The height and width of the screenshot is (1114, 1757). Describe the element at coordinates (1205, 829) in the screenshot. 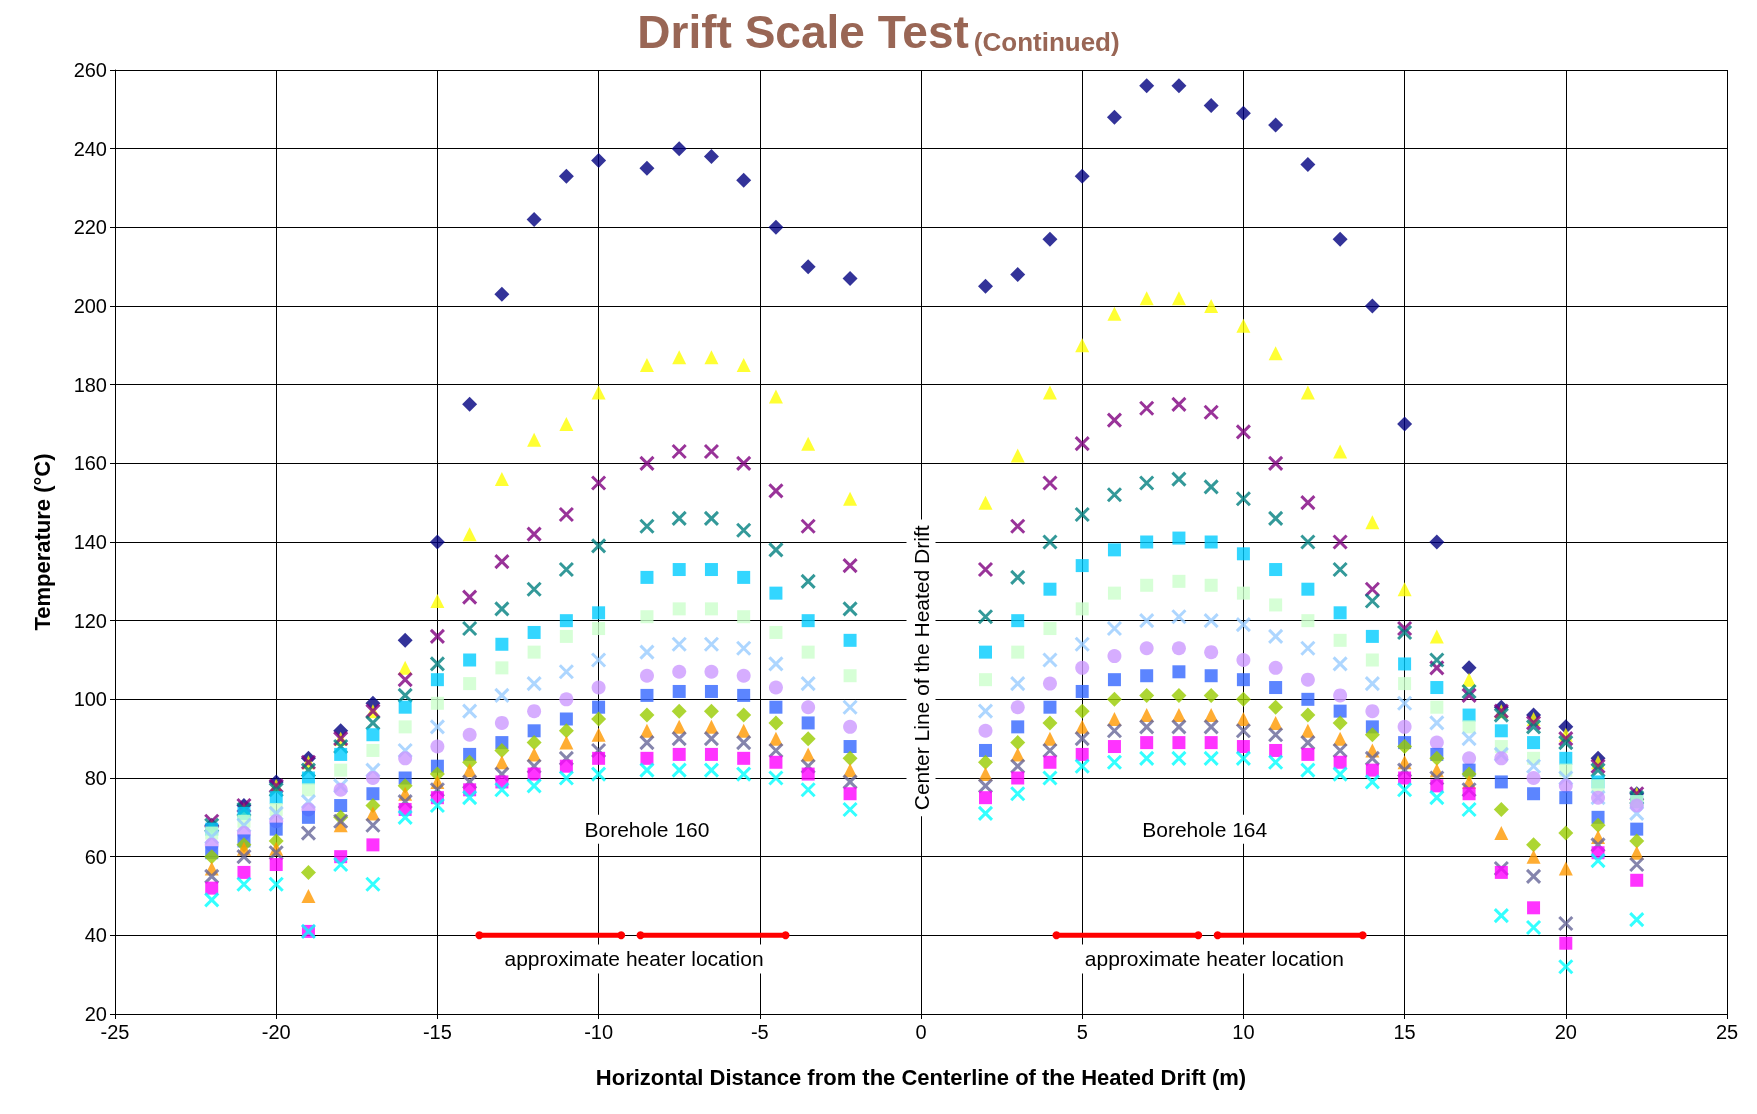

I see `annotation: Borehole 164` at that location.